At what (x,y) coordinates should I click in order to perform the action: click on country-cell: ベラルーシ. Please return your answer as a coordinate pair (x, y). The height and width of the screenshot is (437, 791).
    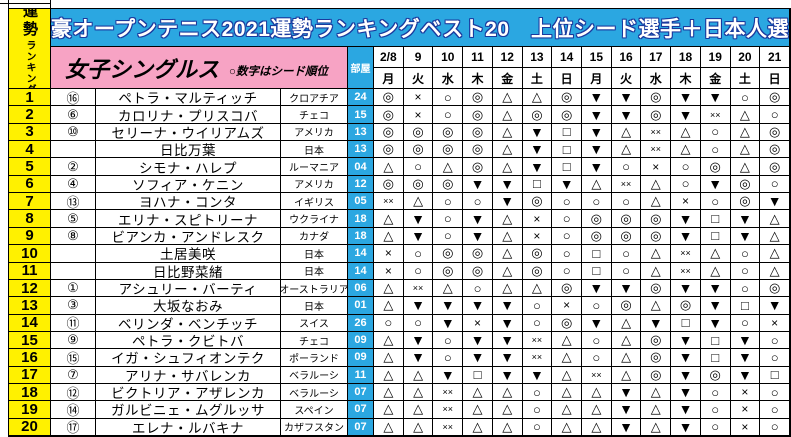
    Looking at the image, I should click on (314, 375).